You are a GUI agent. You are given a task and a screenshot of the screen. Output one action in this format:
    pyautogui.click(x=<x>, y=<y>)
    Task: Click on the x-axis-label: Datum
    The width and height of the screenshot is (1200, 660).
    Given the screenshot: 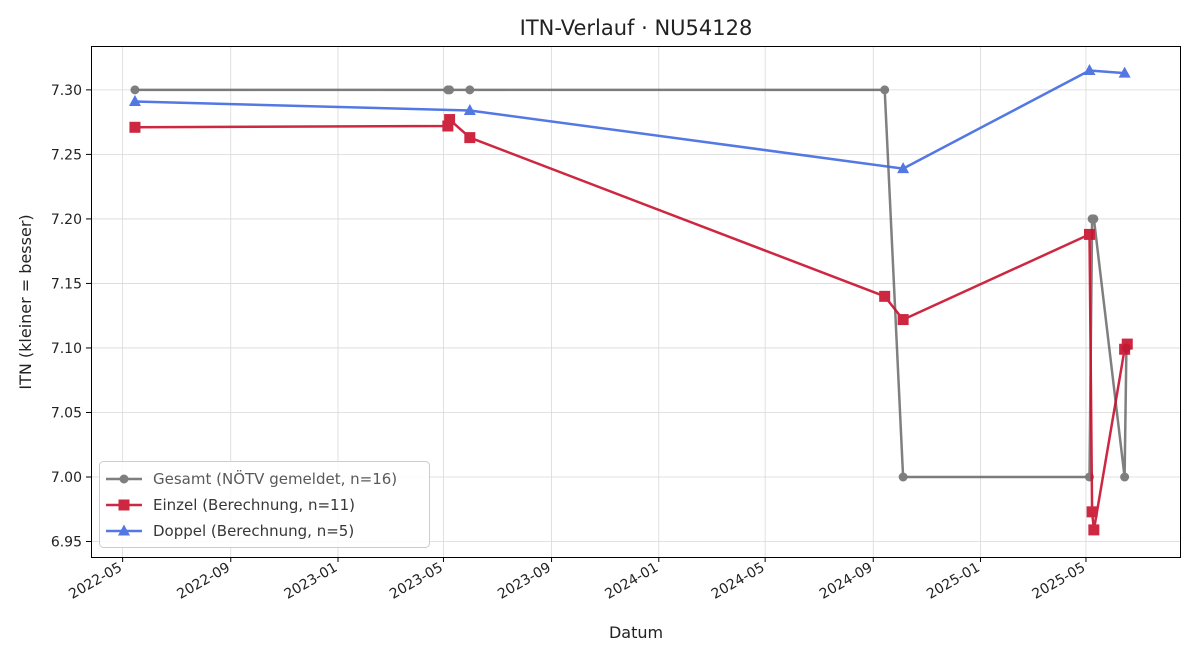 What is the action you would take?
    pyautogui.click(x=636, y=632)
    